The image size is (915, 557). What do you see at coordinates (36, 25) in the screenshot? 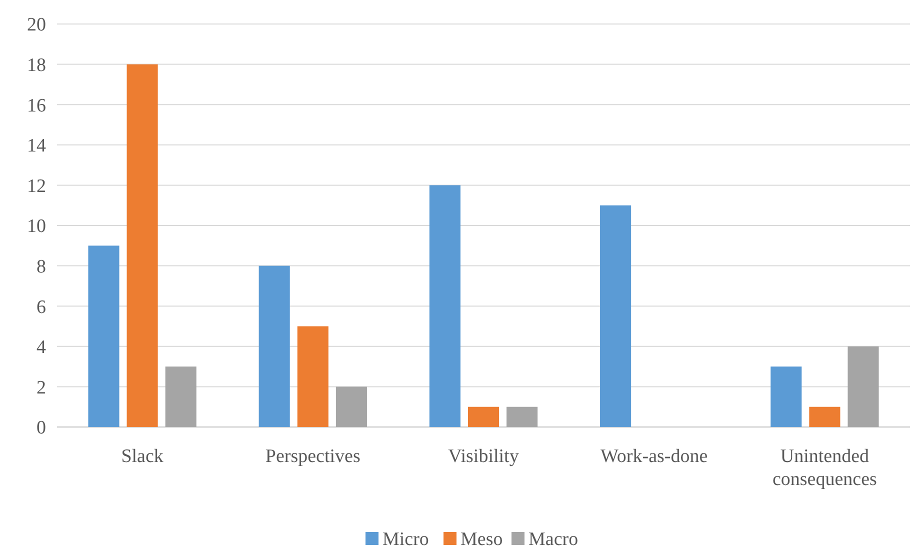
I see `y-tick-label: 20` at bounding box center [36, 25].